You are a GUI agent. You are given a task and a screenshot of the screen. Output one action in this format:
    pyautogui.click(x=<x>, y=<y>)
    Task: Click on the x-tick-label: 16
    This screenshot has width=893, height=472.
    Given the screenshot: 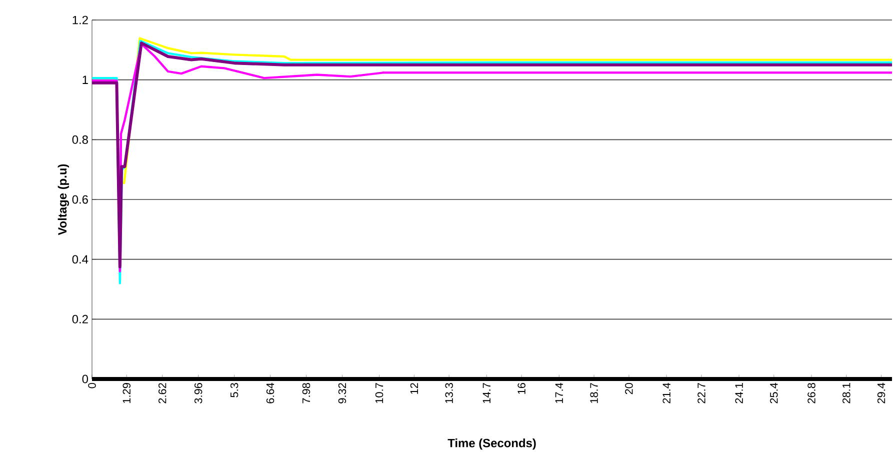 What is the action you would take?
    pyautogui.click(x=522, y=388)
    